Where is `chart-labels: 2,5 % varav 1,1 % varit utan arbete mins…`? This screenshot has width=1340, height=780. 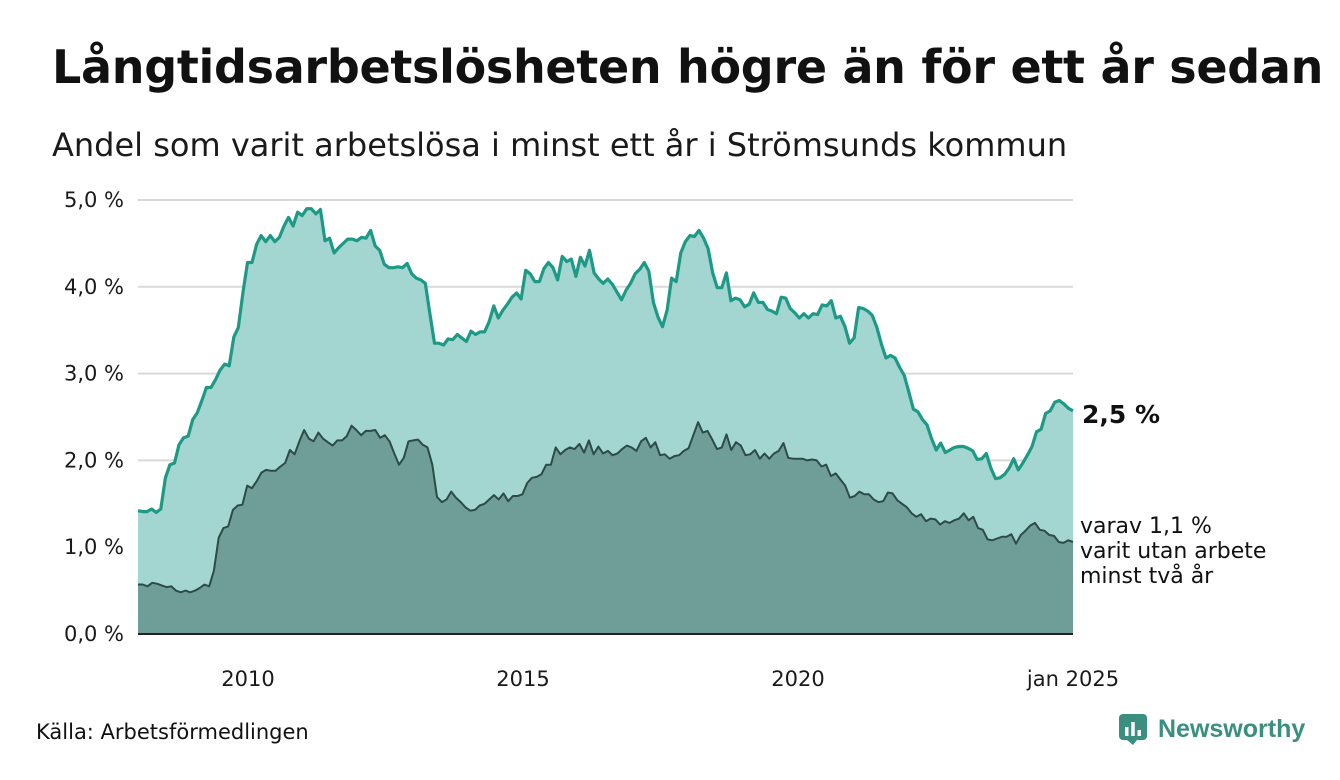
chart-labels: 2,5 % varav 1,1 % varit utan arbete mins… is located at coordinates (1173, 494).